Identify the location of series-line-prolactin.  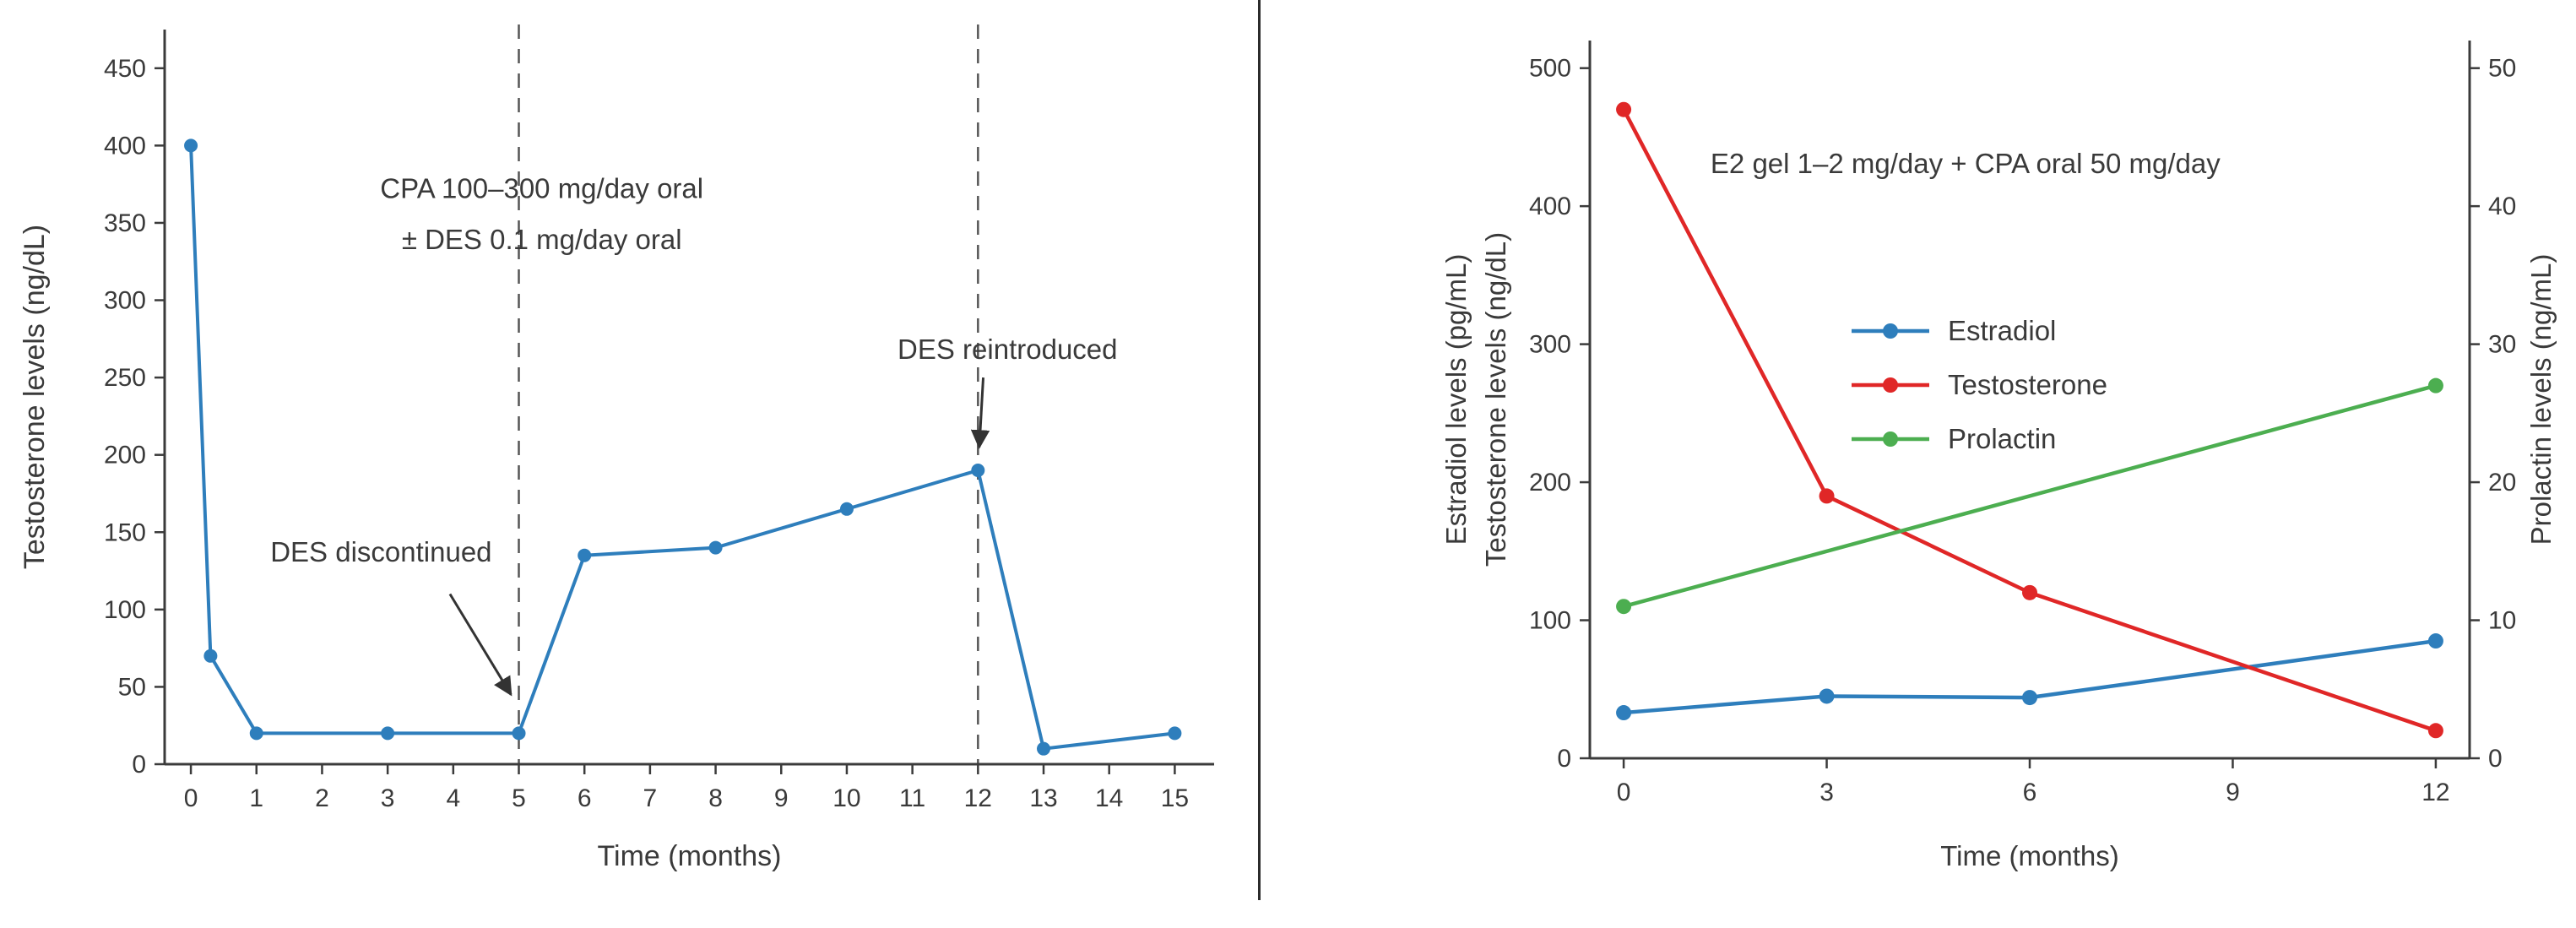
(2030, 496).